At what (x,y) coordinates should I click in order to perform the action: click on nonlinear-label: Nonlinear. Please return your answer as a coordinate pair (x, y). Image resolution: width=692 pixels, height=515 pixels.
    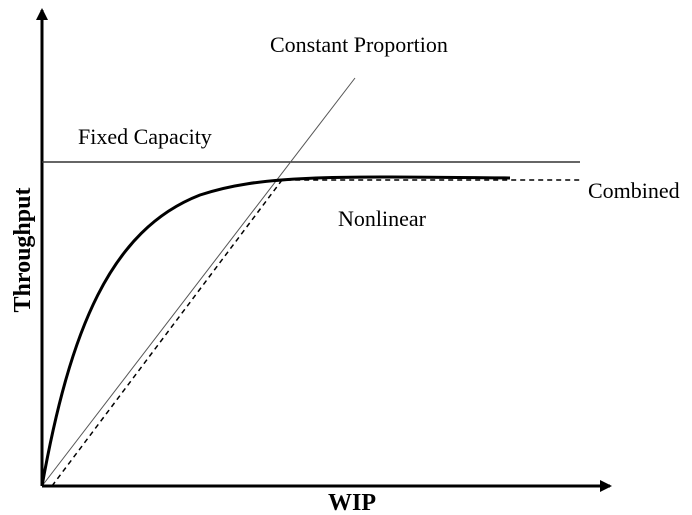
    Looking at the image, I should click on (382, 218).